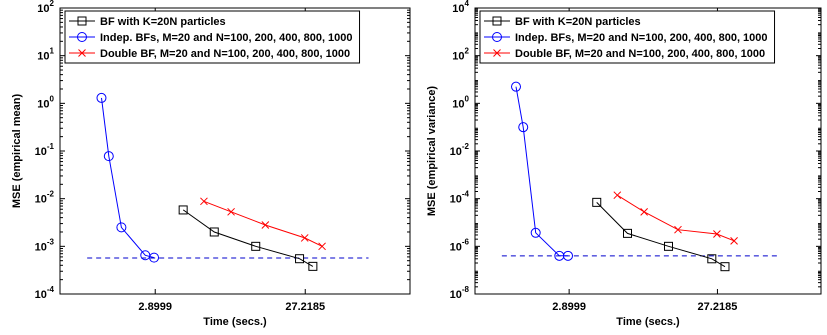  What do you see at coordinates (460, 293) in the screenshot?
I see `y-tick-label: 10⁻⁸` at bounding box center [460, 293].